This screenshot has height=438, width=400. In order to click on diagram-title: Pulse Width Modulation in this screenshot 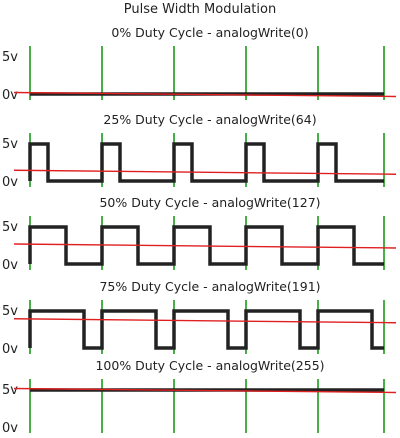, I will do `click(200, 9)`.